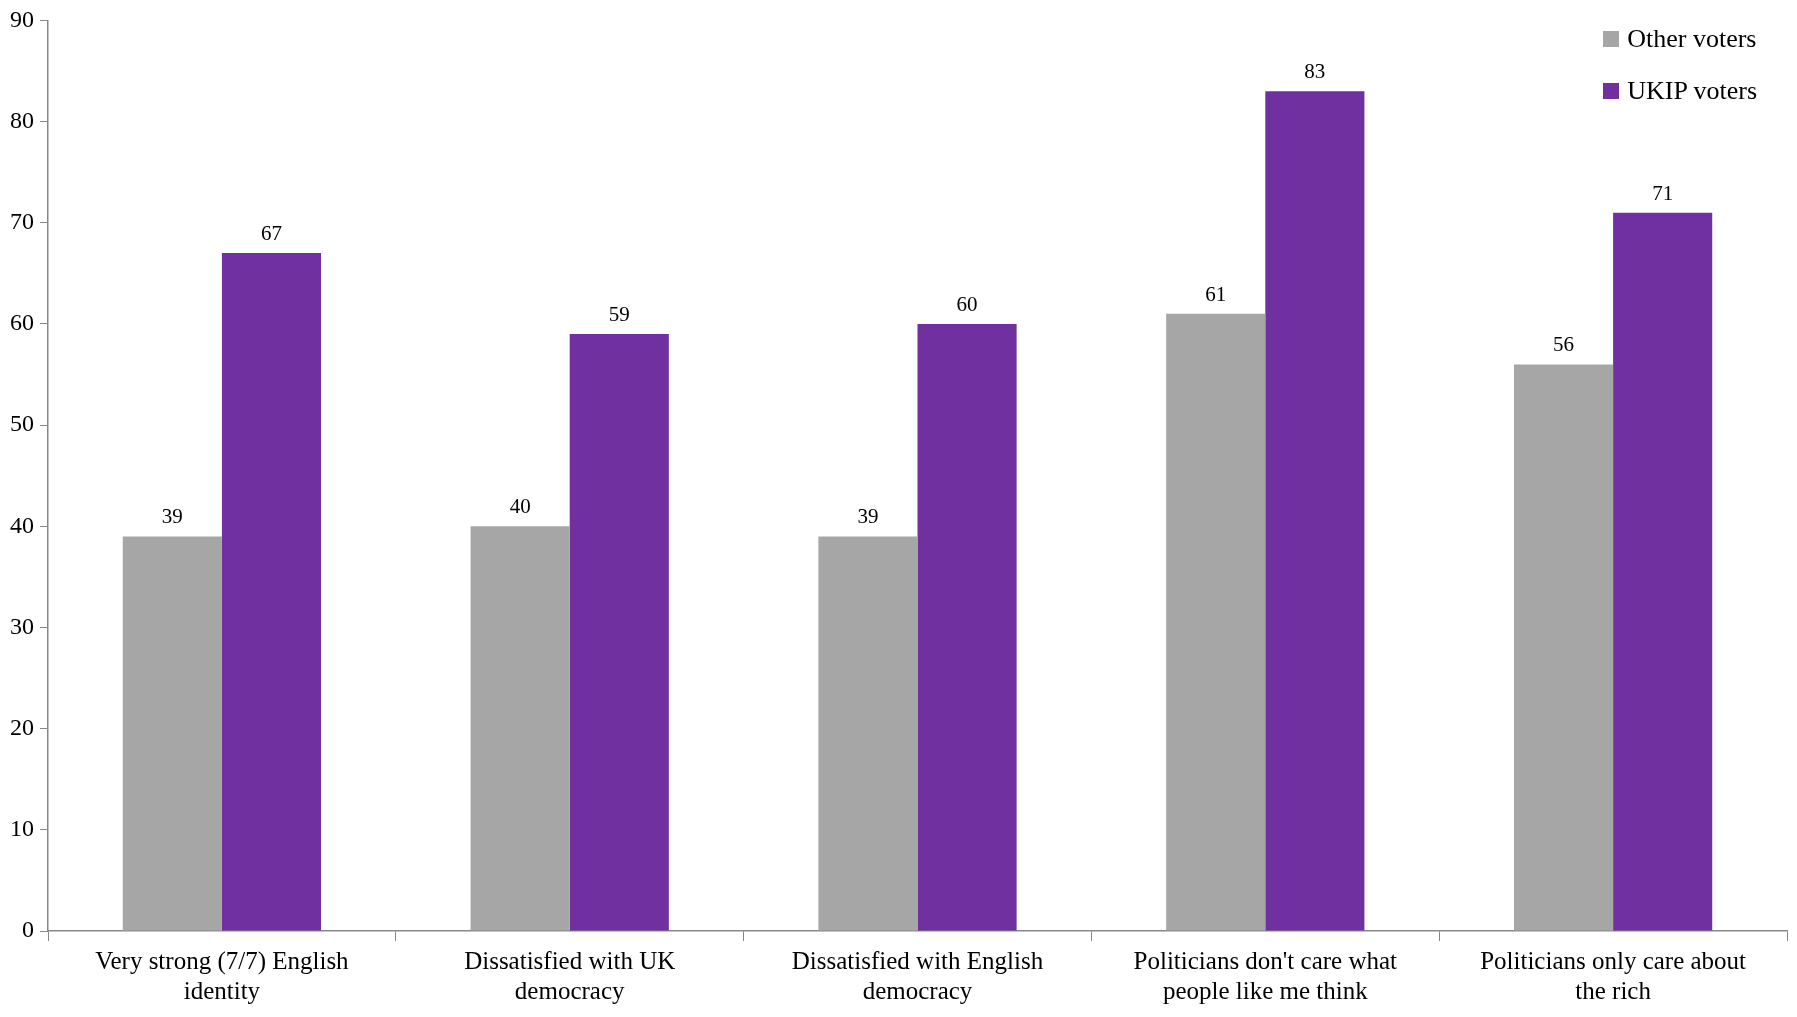  Describe the element at coordinates (22, 18) in the screenshot. I see `y-tick-label: 90` at that location.